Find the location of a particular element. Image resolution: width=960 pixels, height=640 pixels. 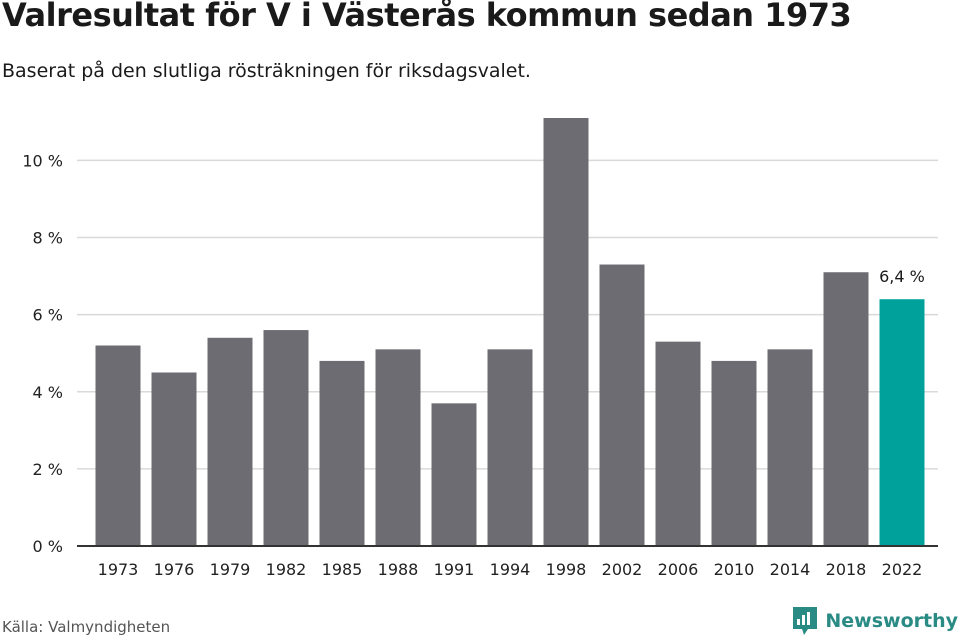

x-tick-label: 1998 is located at coordinates (566, 569).